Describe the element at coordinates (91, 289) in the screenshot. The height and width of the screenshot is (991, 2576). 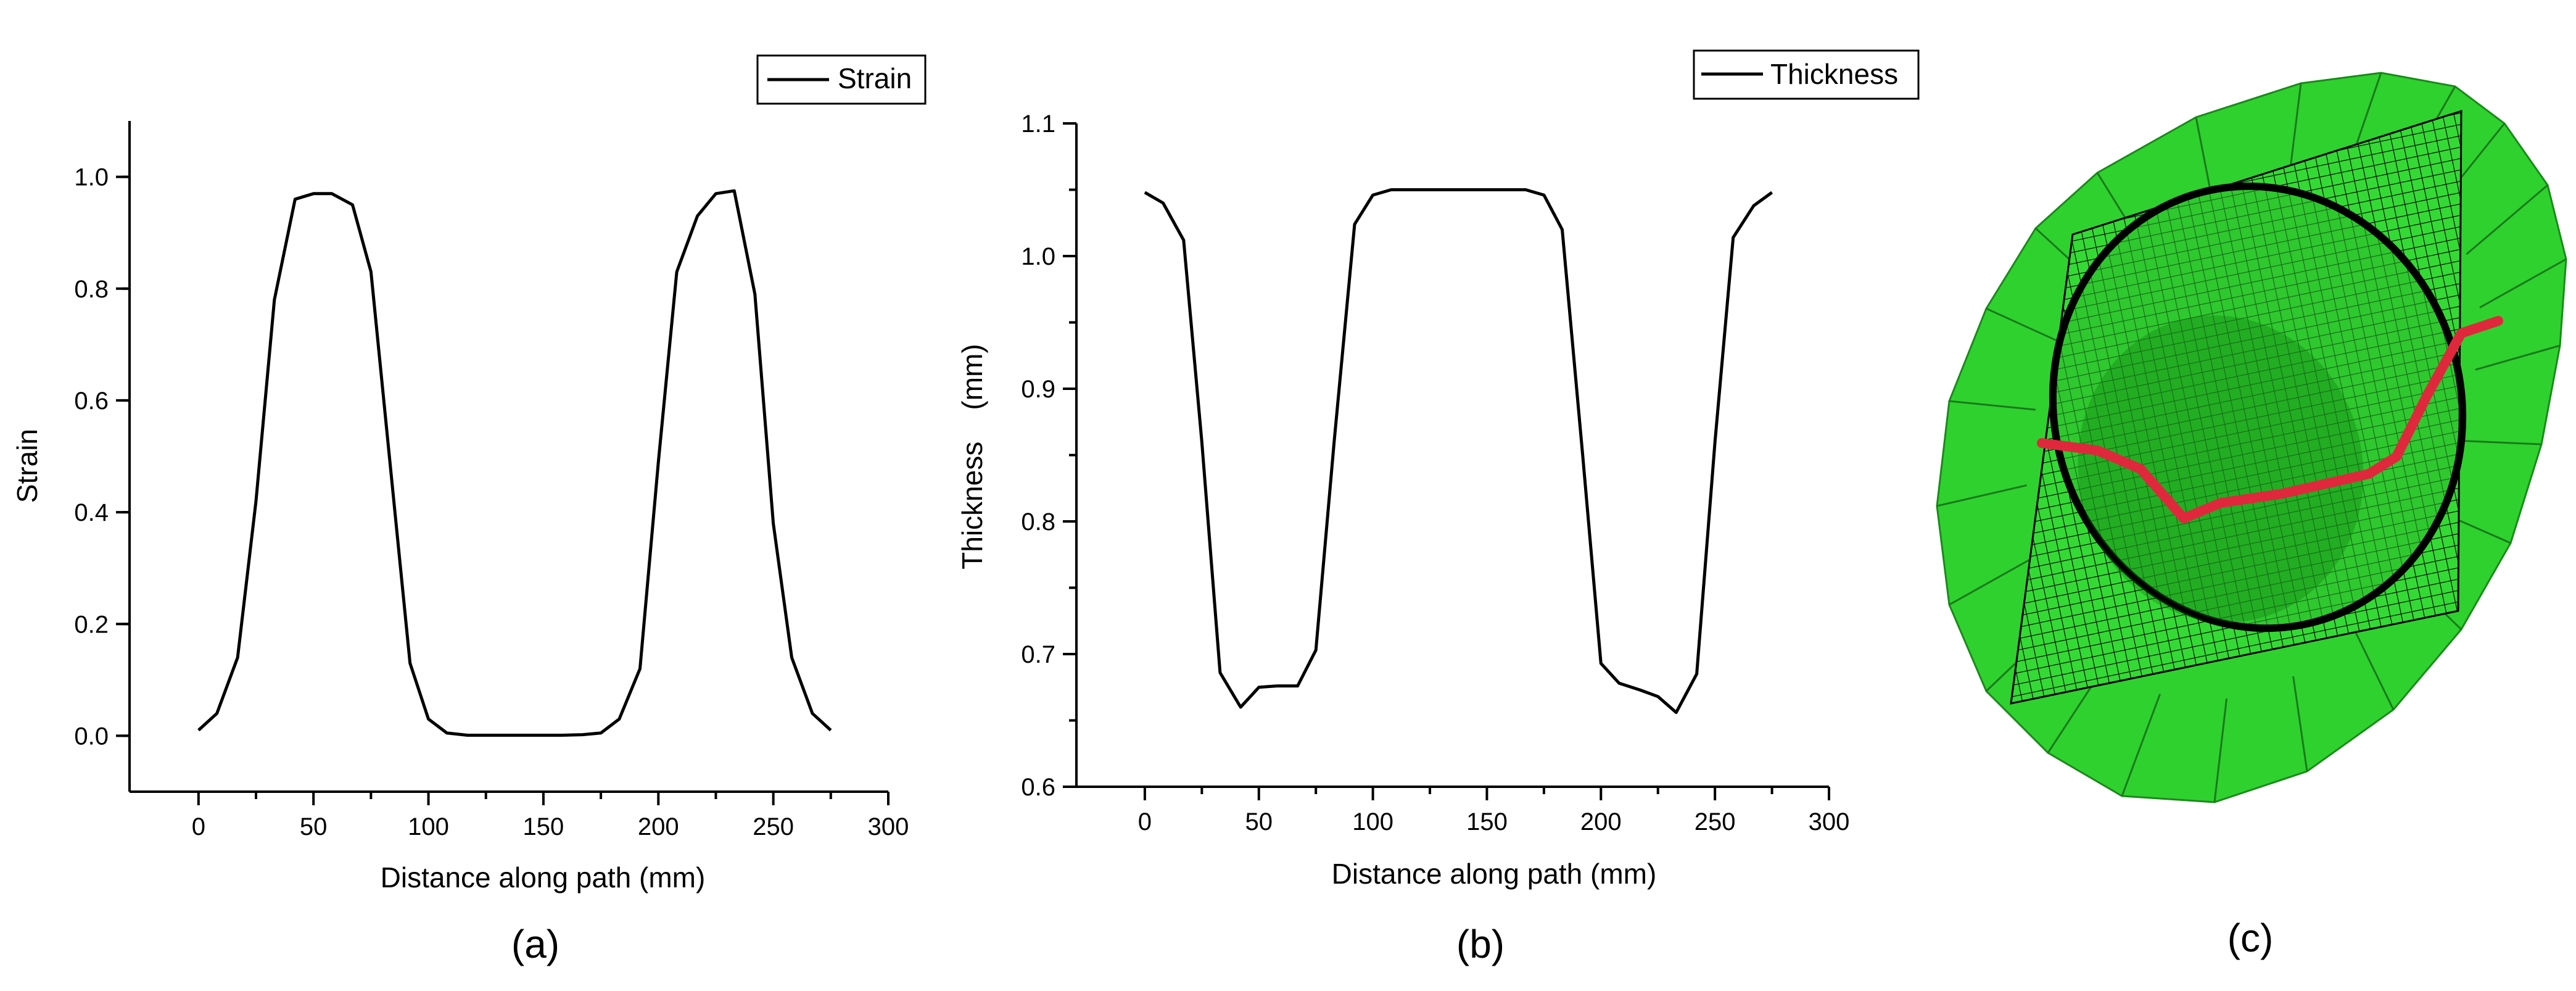
I see `strain-y-tick-label: 0.8` at that location.